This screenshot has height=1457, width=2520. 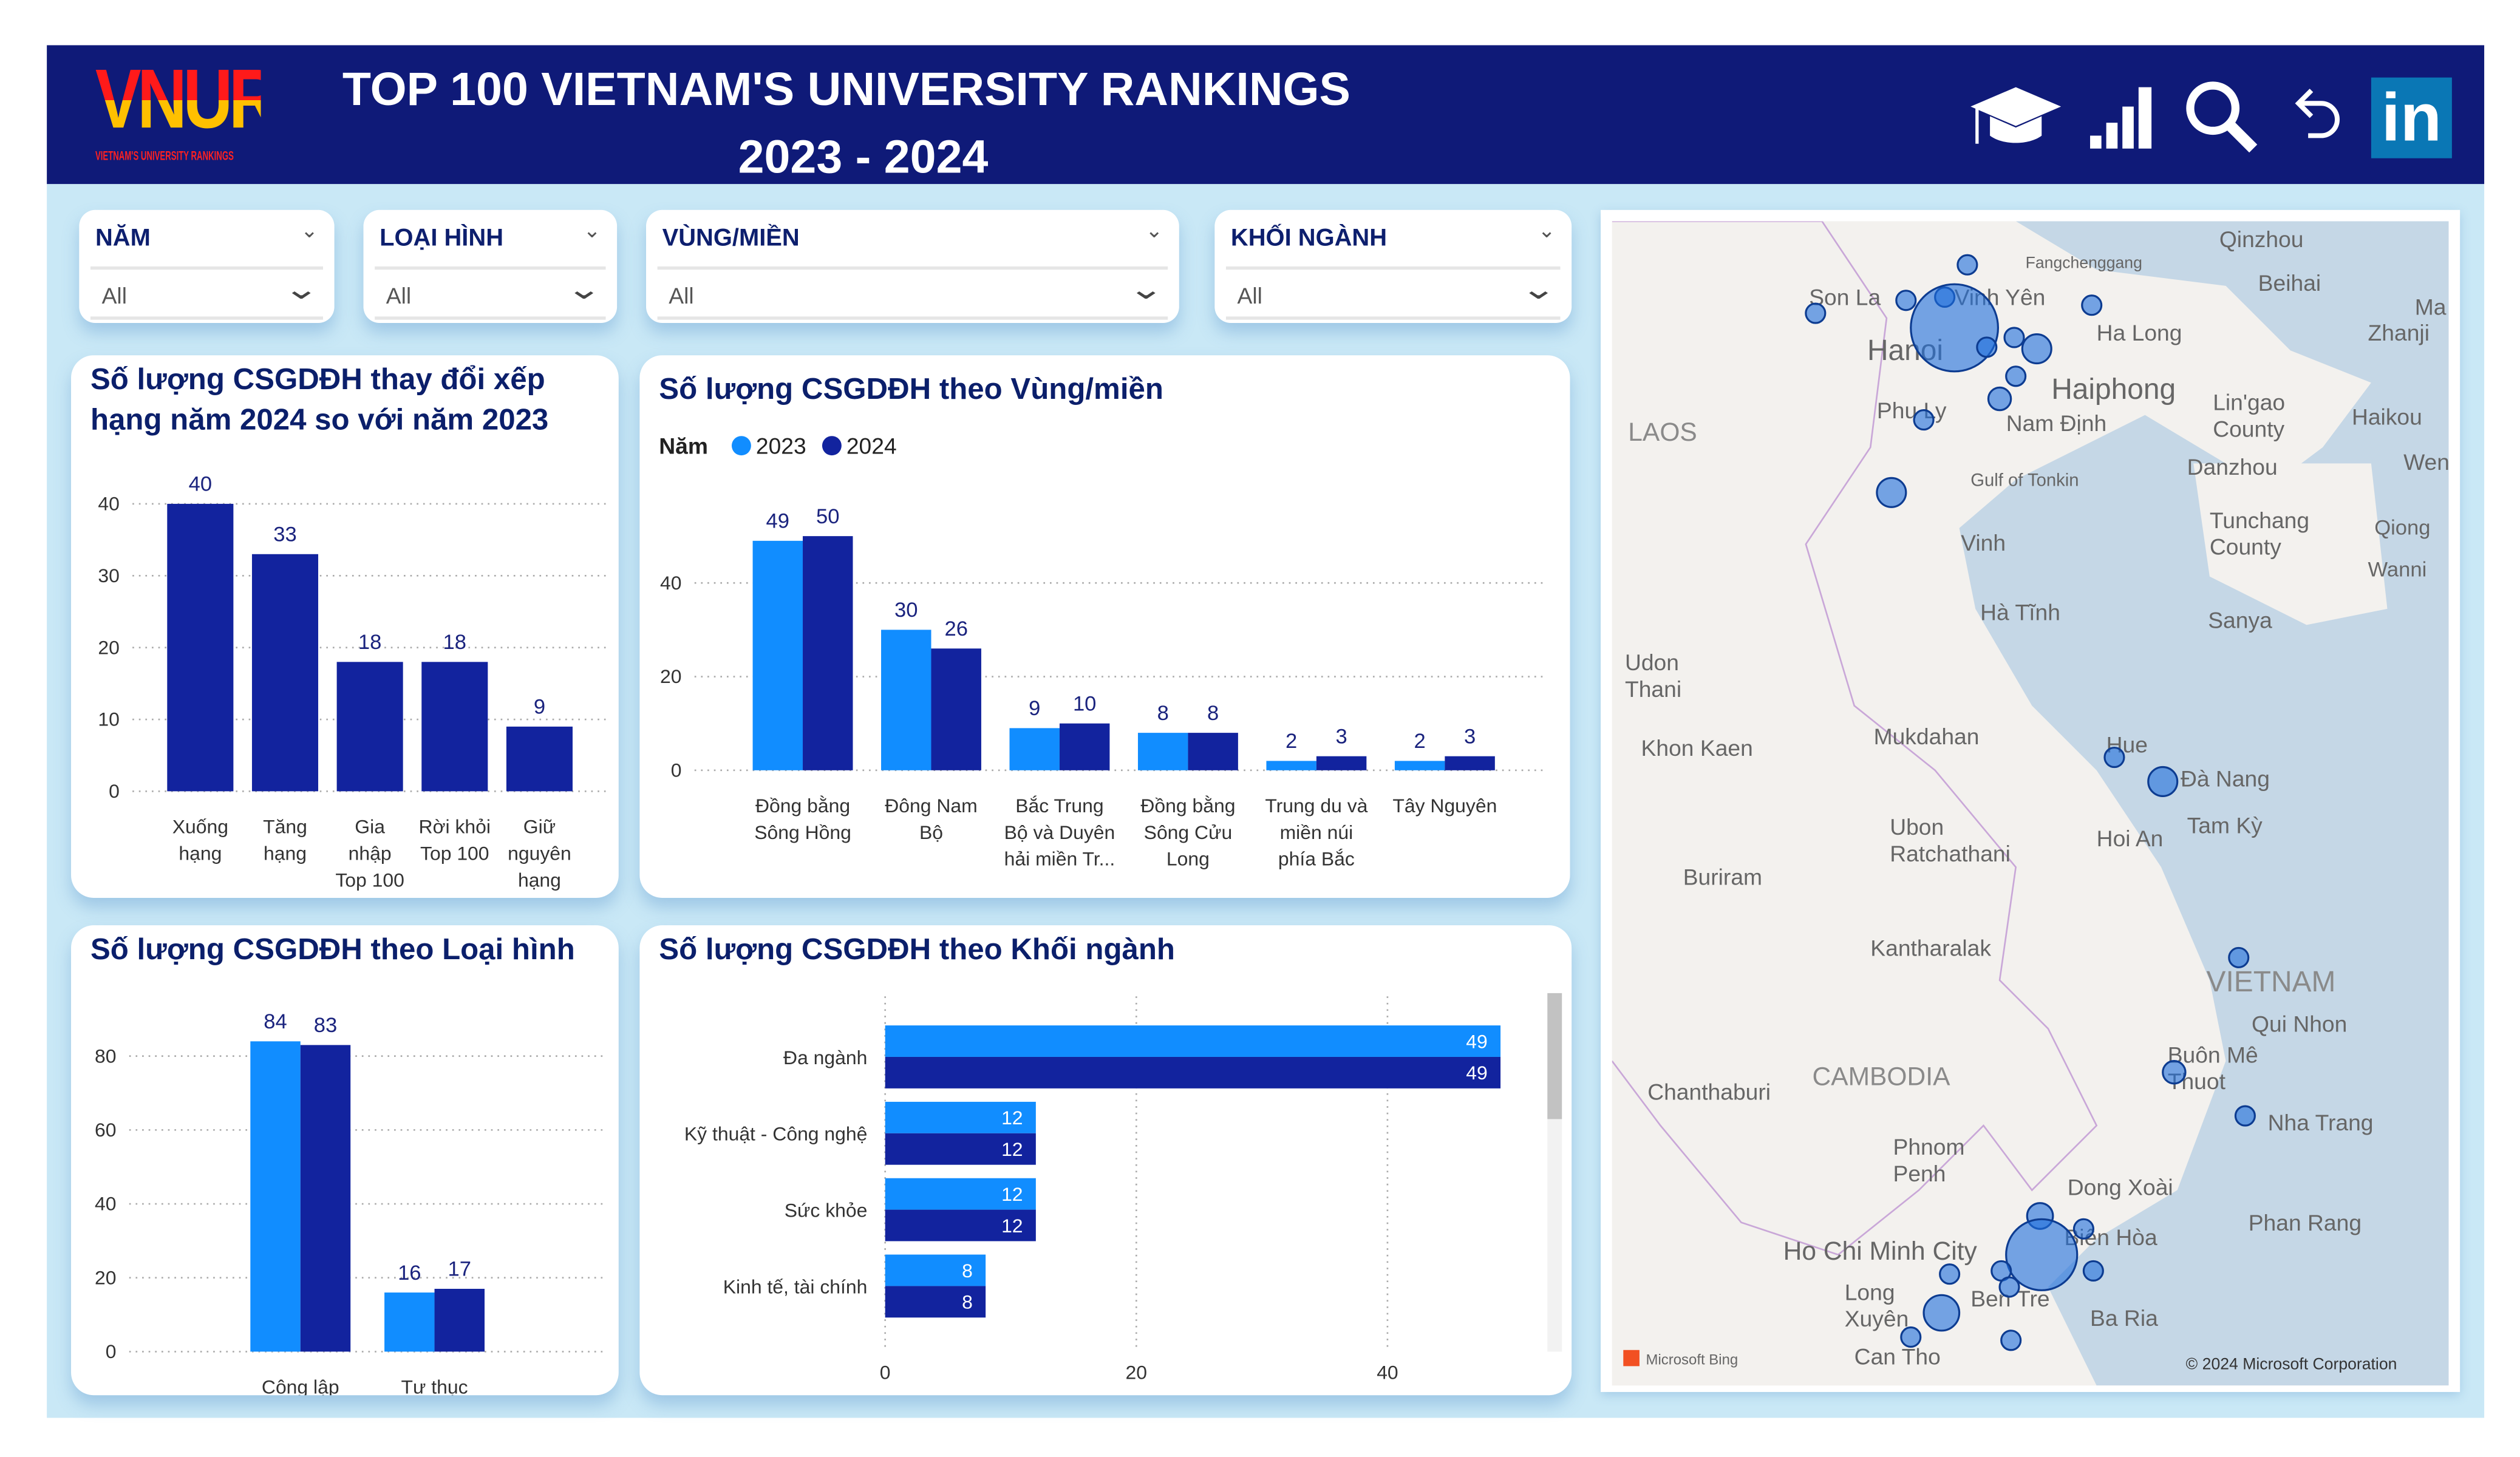 I want to click on data-label: 50, so click(x=827, y=516).